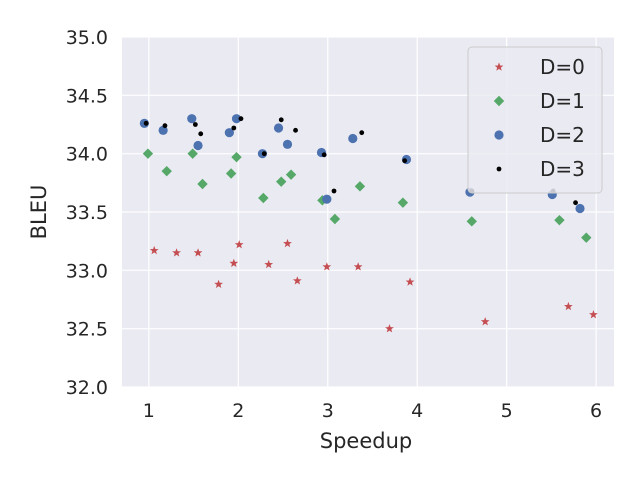  What do you see at coordinates (87, 96) in the screenshot?
I see `y-tick-label: 34.5` at bounding box center [87, 96].